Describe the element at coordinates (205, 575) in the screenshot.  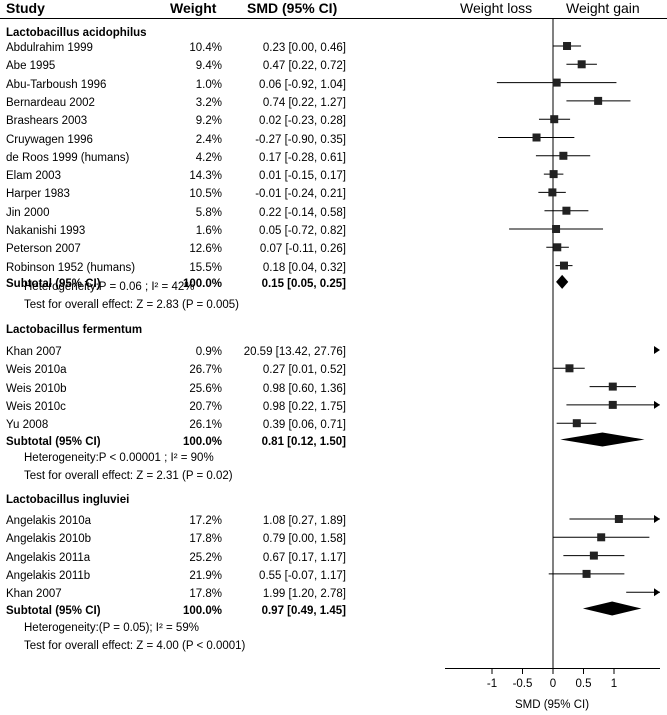
I see `study-weight: 21.9%` at that location.